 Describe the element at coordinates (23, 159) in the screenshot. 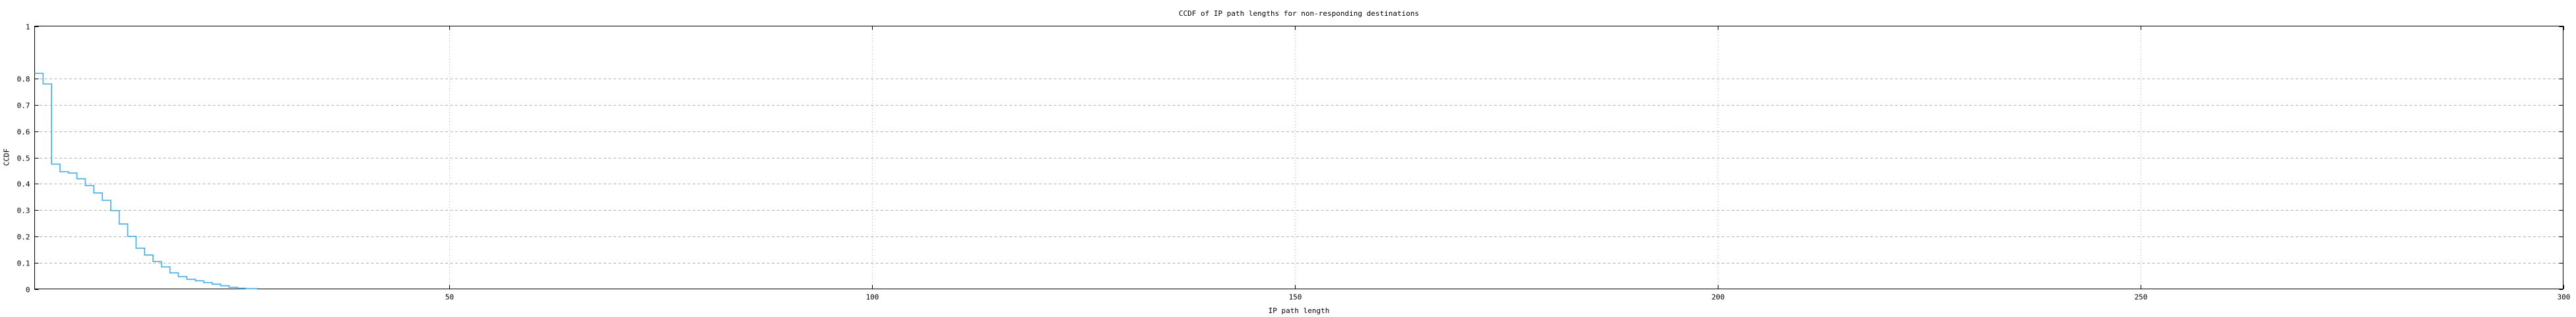

I see `y-tick-label: 0.5` at that location.